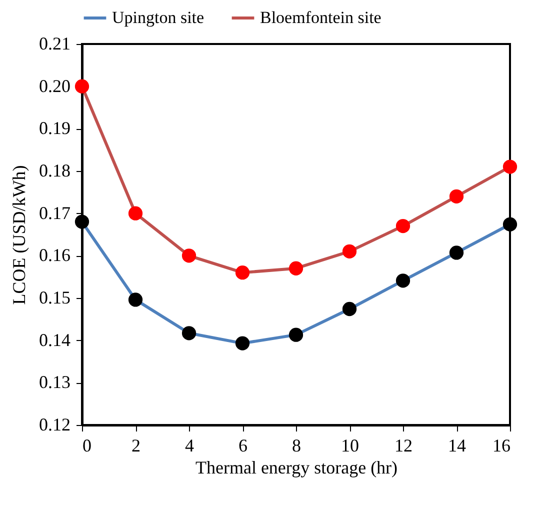 The image size is (553, 523). I want to click on y-tick-label: 0.17, so click(54, 212).